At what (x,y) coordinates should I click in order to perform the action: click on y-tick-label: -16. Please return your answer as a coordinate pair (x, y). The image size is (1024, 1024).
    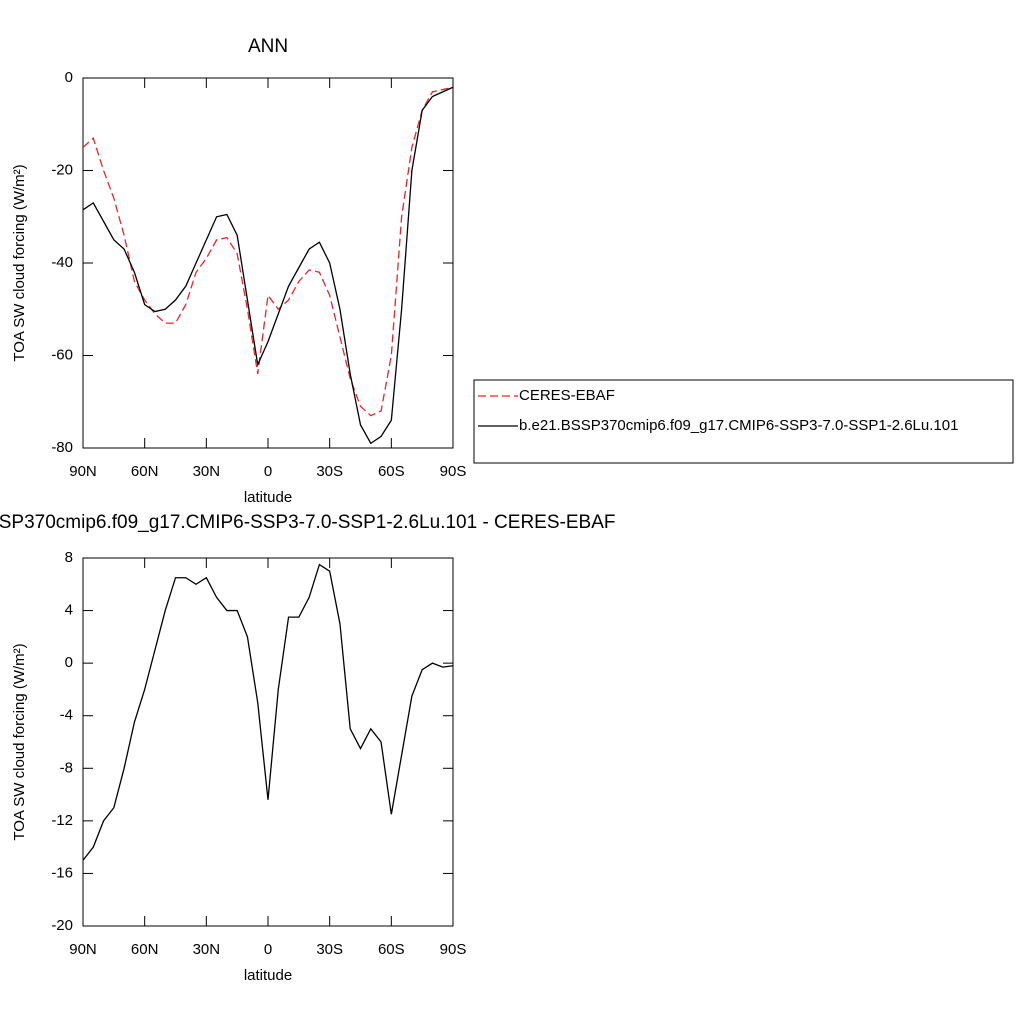
    Looking at the image, I should click on (62, 872).